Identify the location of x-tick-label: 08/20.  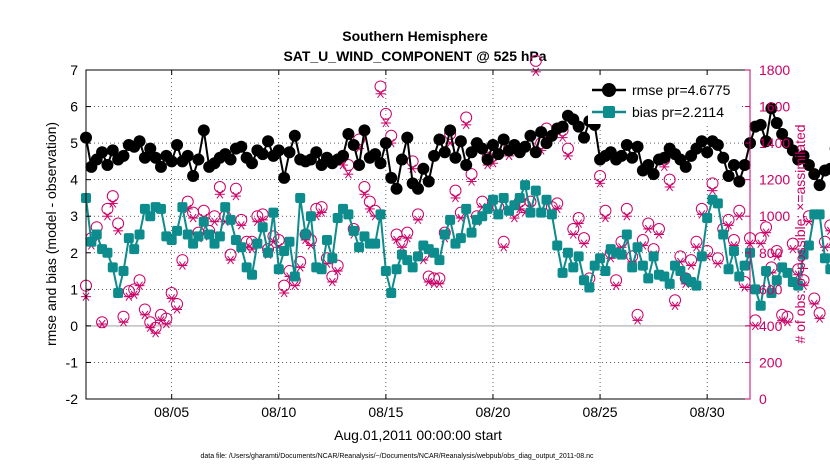
(492, 412).